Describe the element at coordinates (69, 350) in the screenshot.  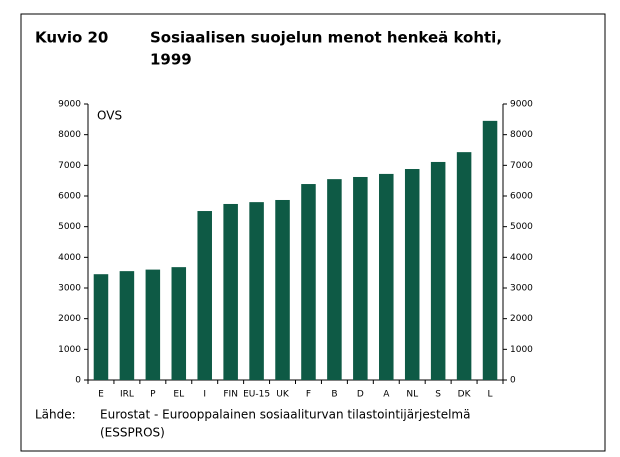
I see `y-tick-label: 1000` at that location.